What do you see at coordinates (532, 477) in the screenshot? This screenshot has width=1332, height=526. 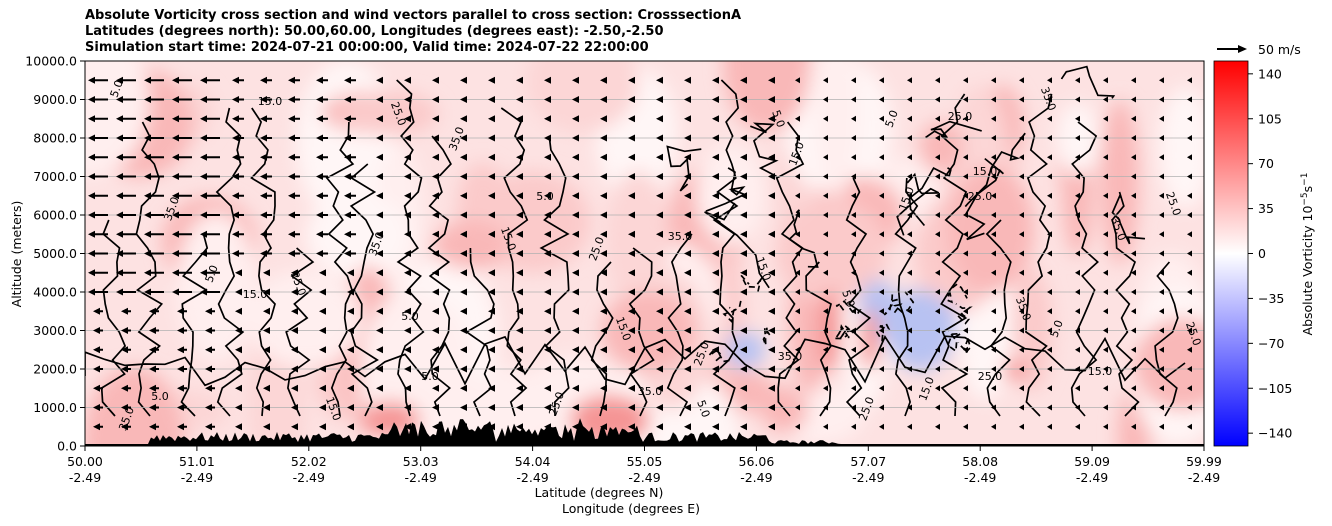 I see `x-tick-label-lon: -2.49` at bounding box center [532, 477].